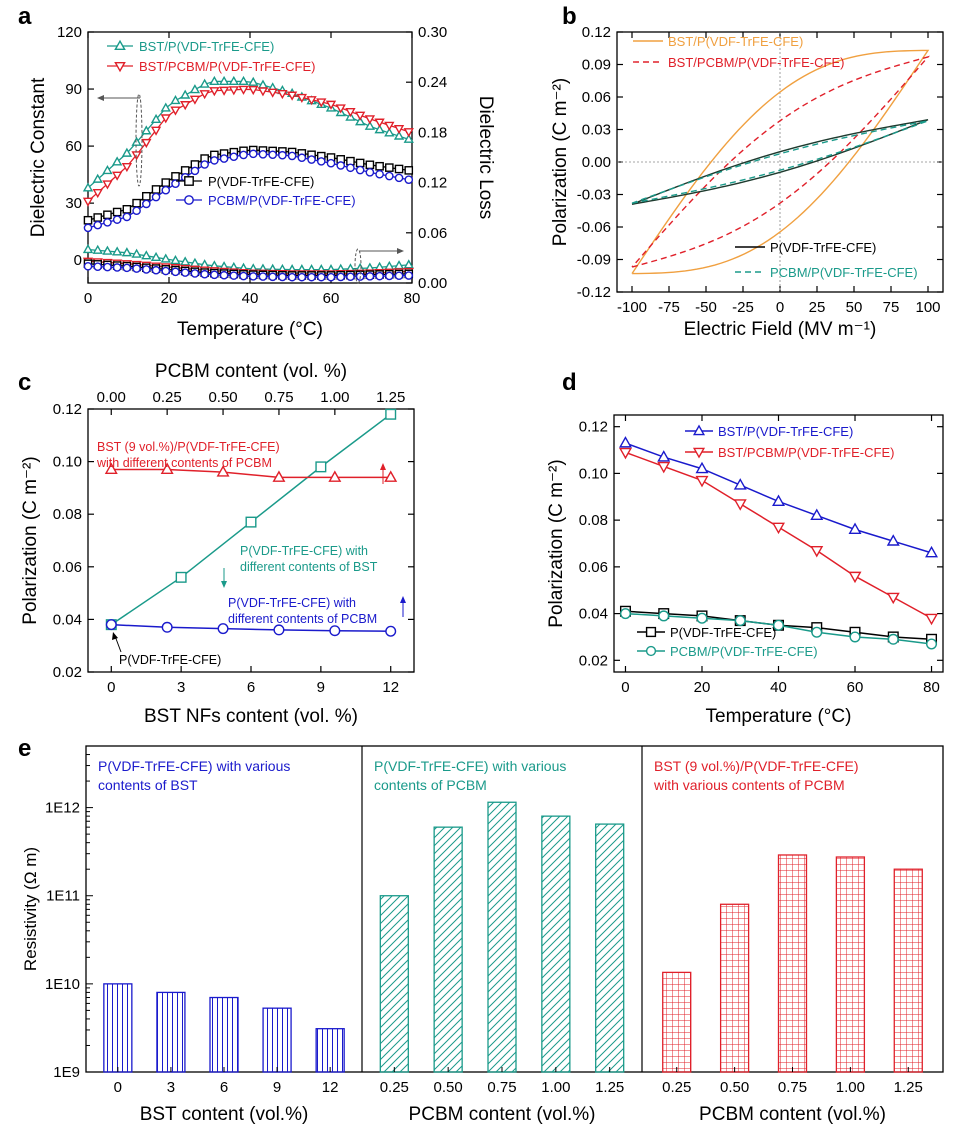  Describe the element at coordinates (854, 307) in the screenshot. I see `x-tick-label: 50` at that location.